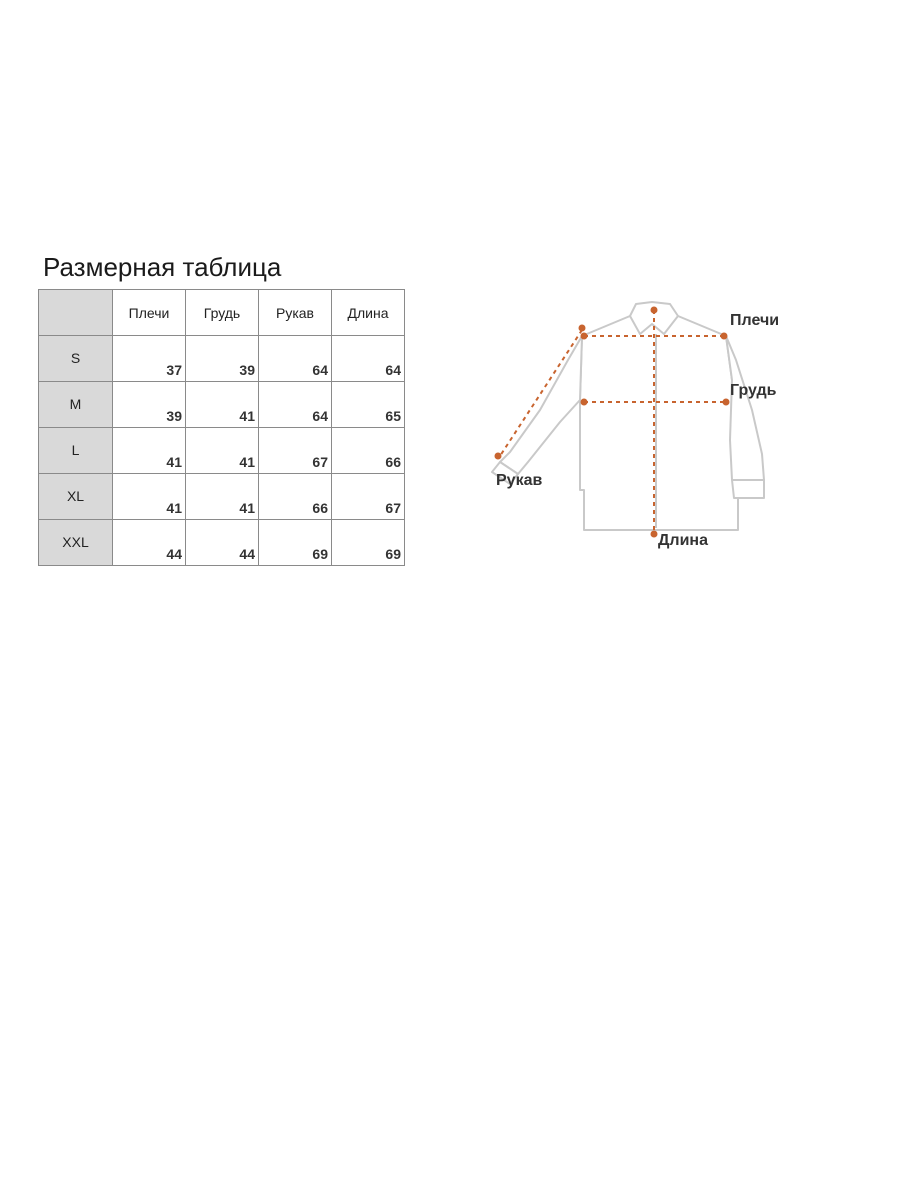 The image size is (900, 1200). Describe the element at coordinates (683, 540) in the screenshot. I see `label-length: Длина` at that location.